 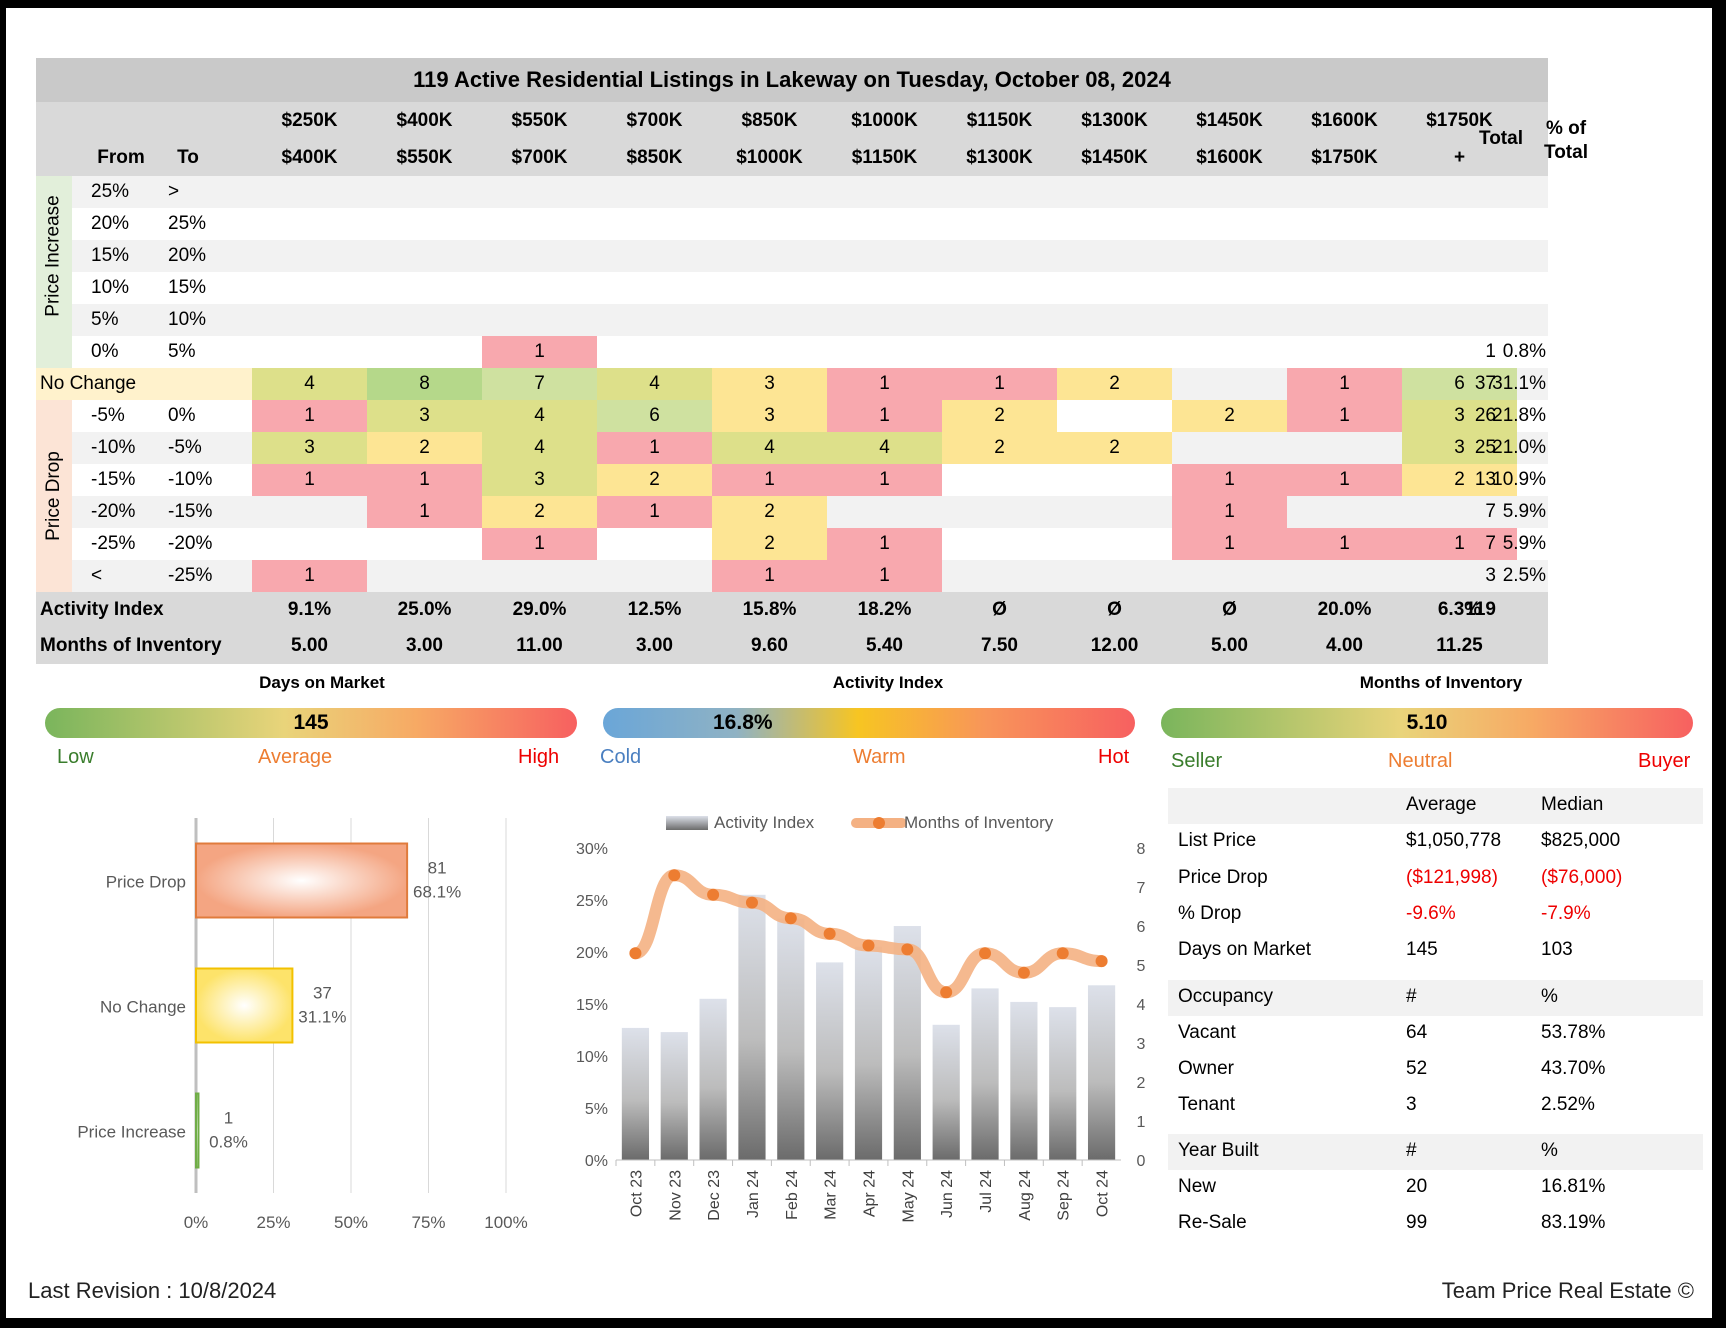 I want to click on header-range-from: $1150K, so click(x=999, y=120).